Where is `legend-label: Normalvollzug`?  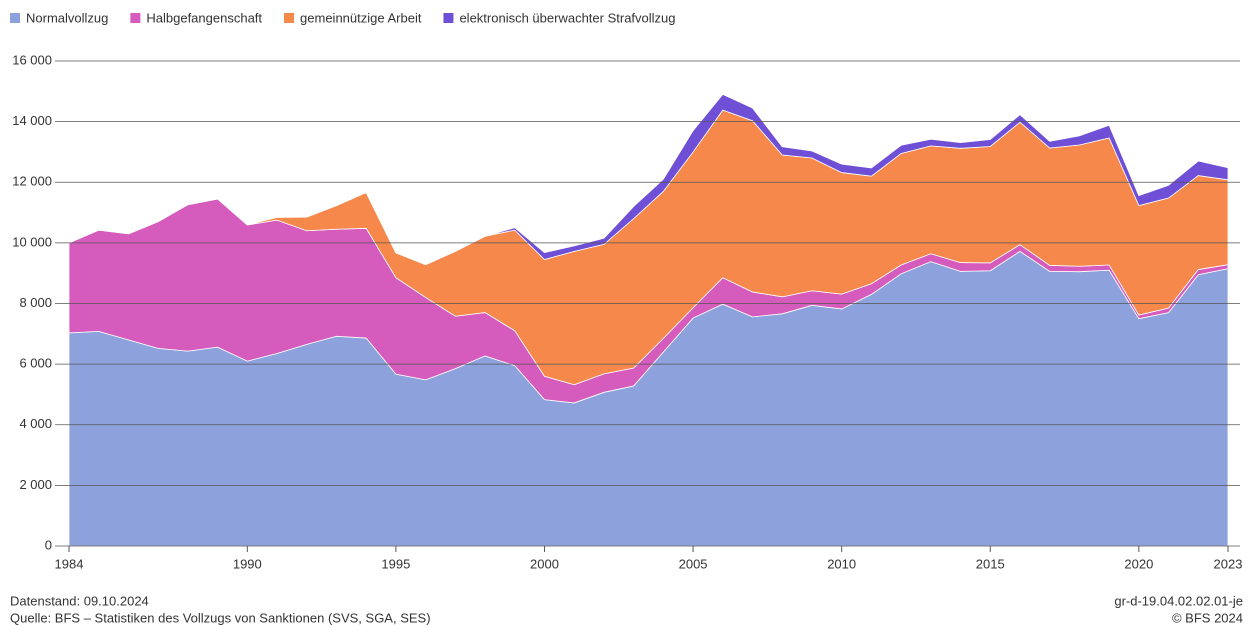
legend-label: Normalvollzug is located at coordinates (67, 17).